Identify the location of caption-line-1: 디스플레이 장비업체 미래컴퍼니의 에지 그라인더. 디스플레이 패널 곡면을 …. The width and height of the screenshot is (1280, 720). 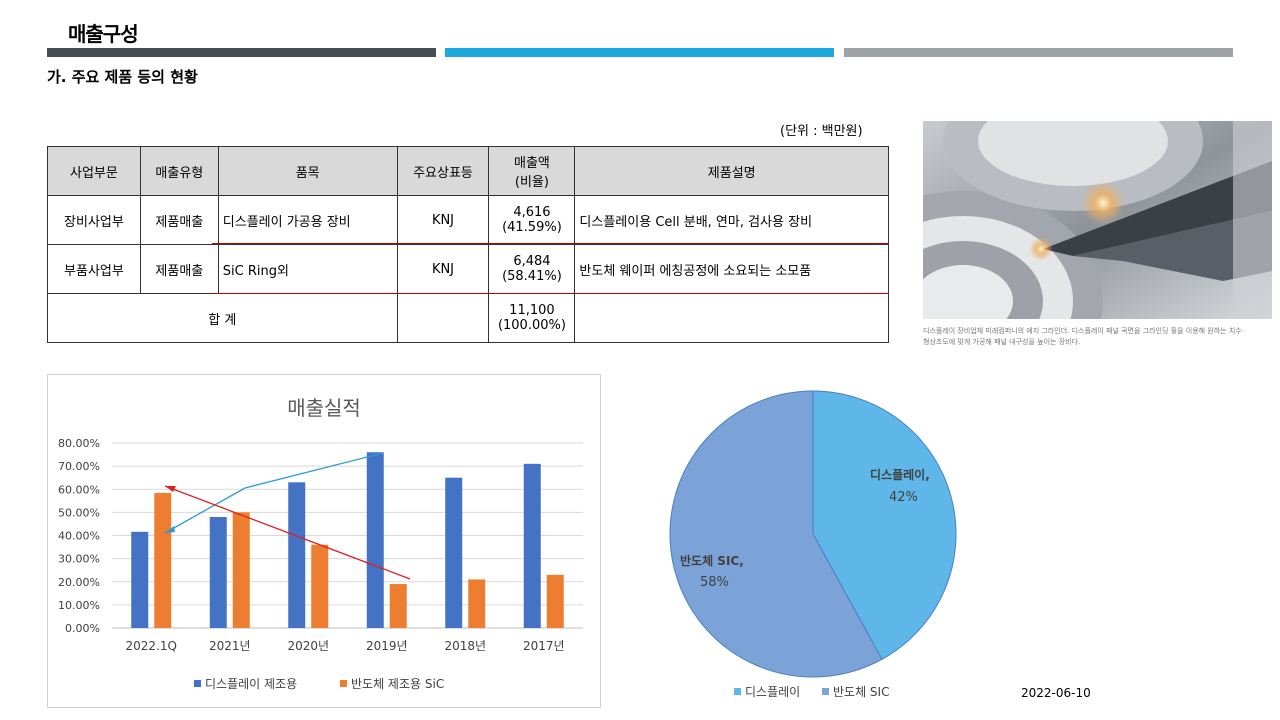
(1083, 331).